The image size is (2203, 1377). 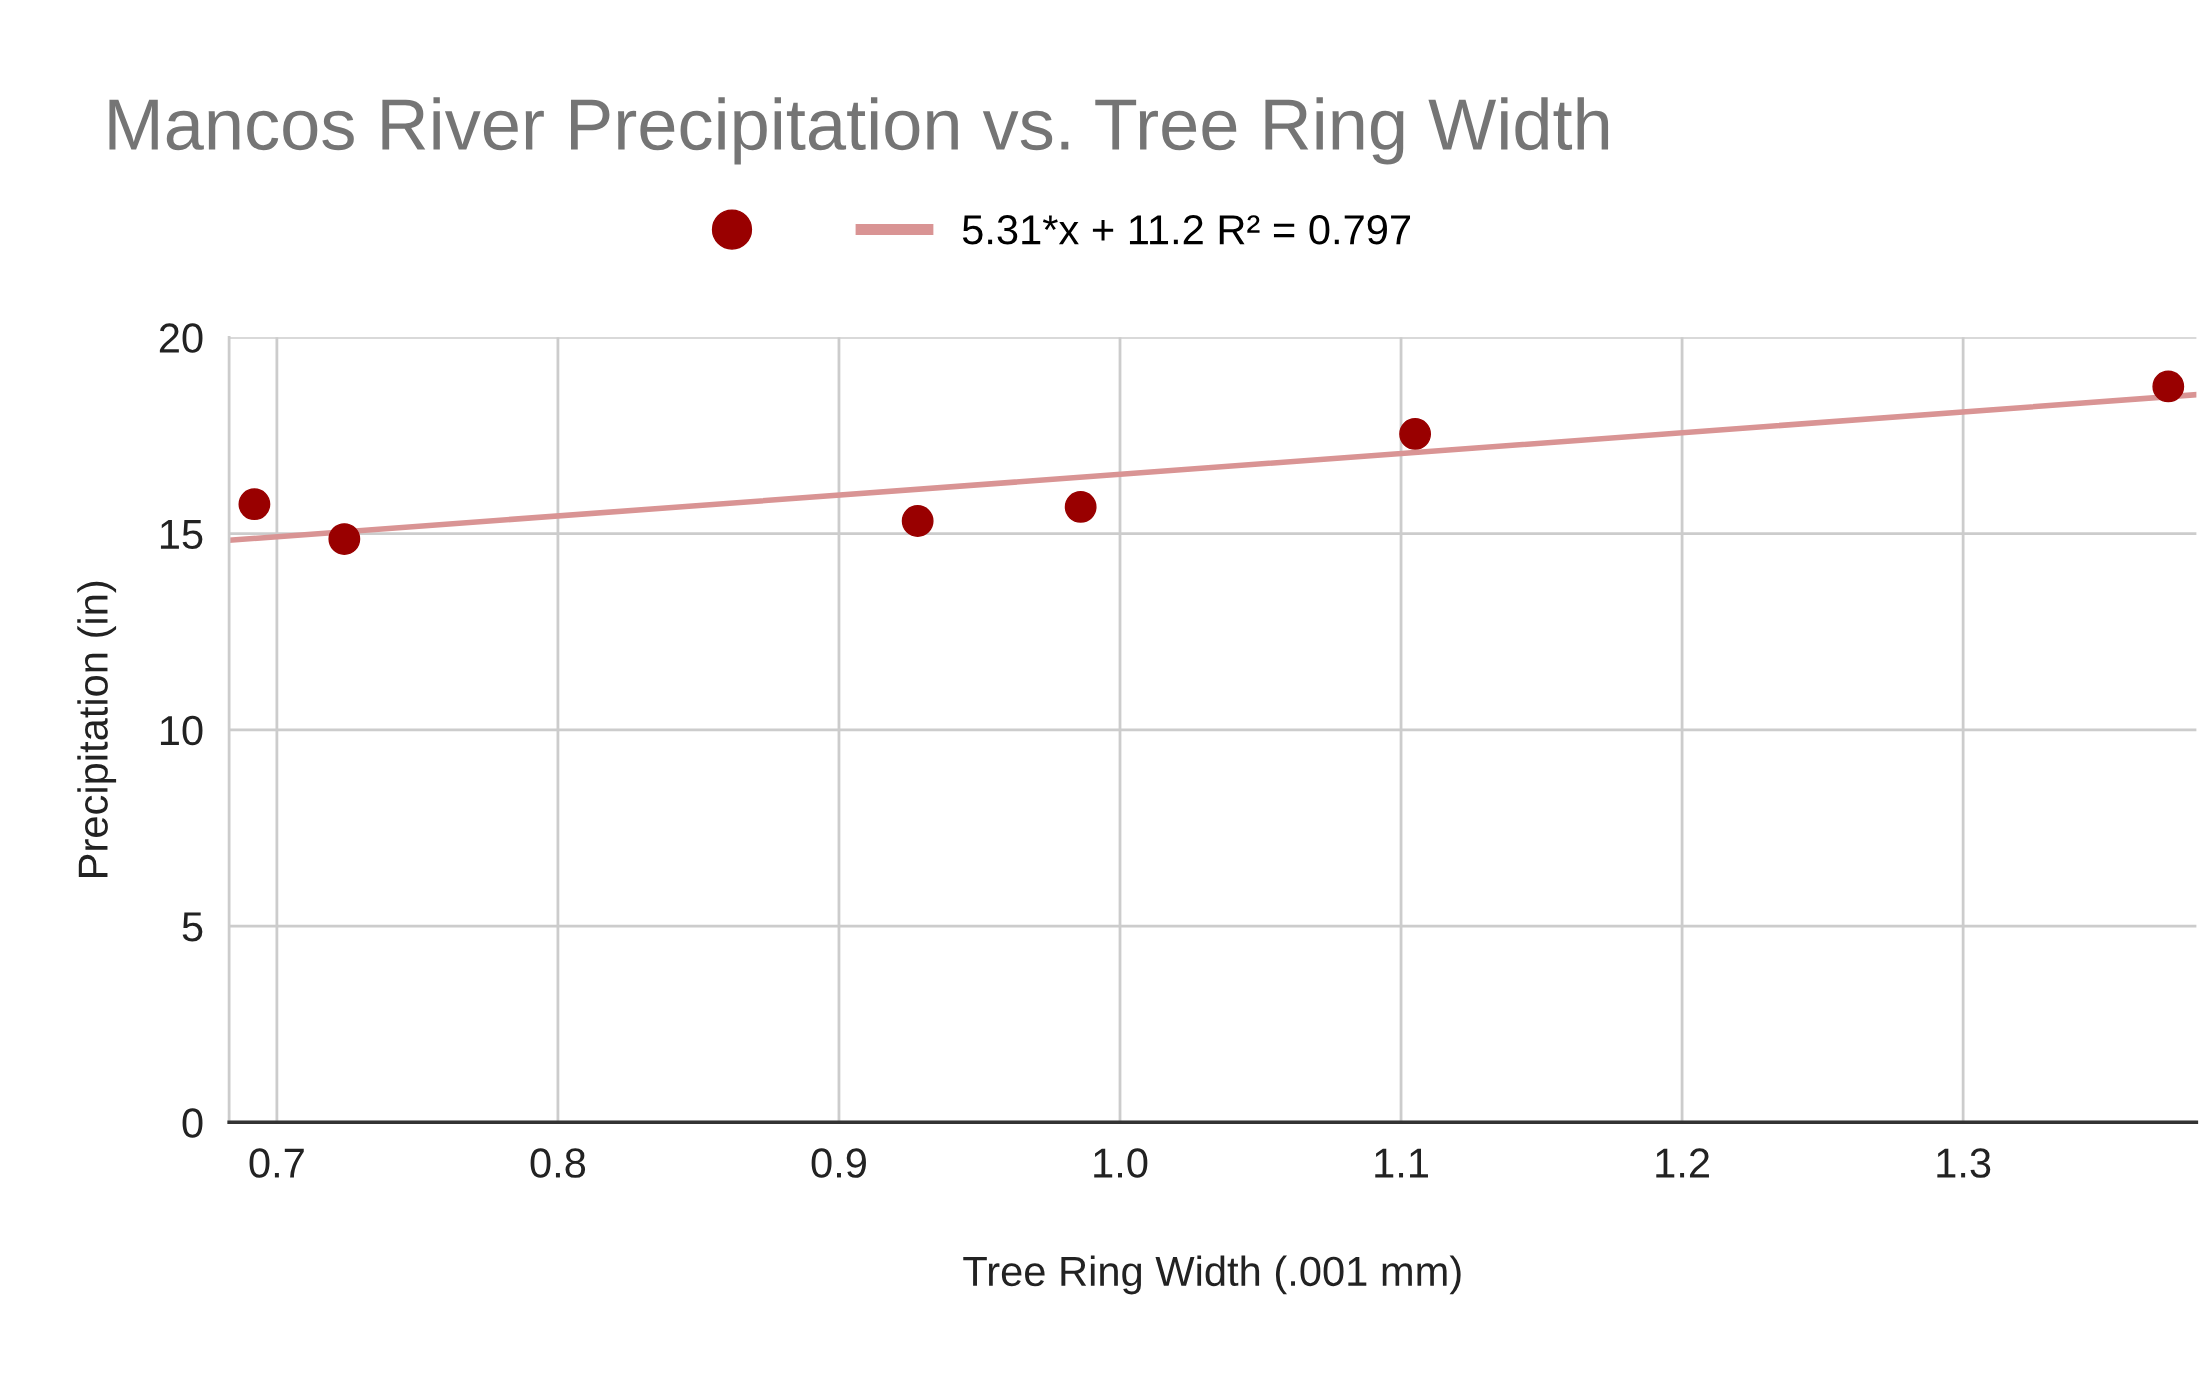 I want to click on legend-label: 5.31*x + 11.2 R² = 0.797, so click(x=1186, y=230).